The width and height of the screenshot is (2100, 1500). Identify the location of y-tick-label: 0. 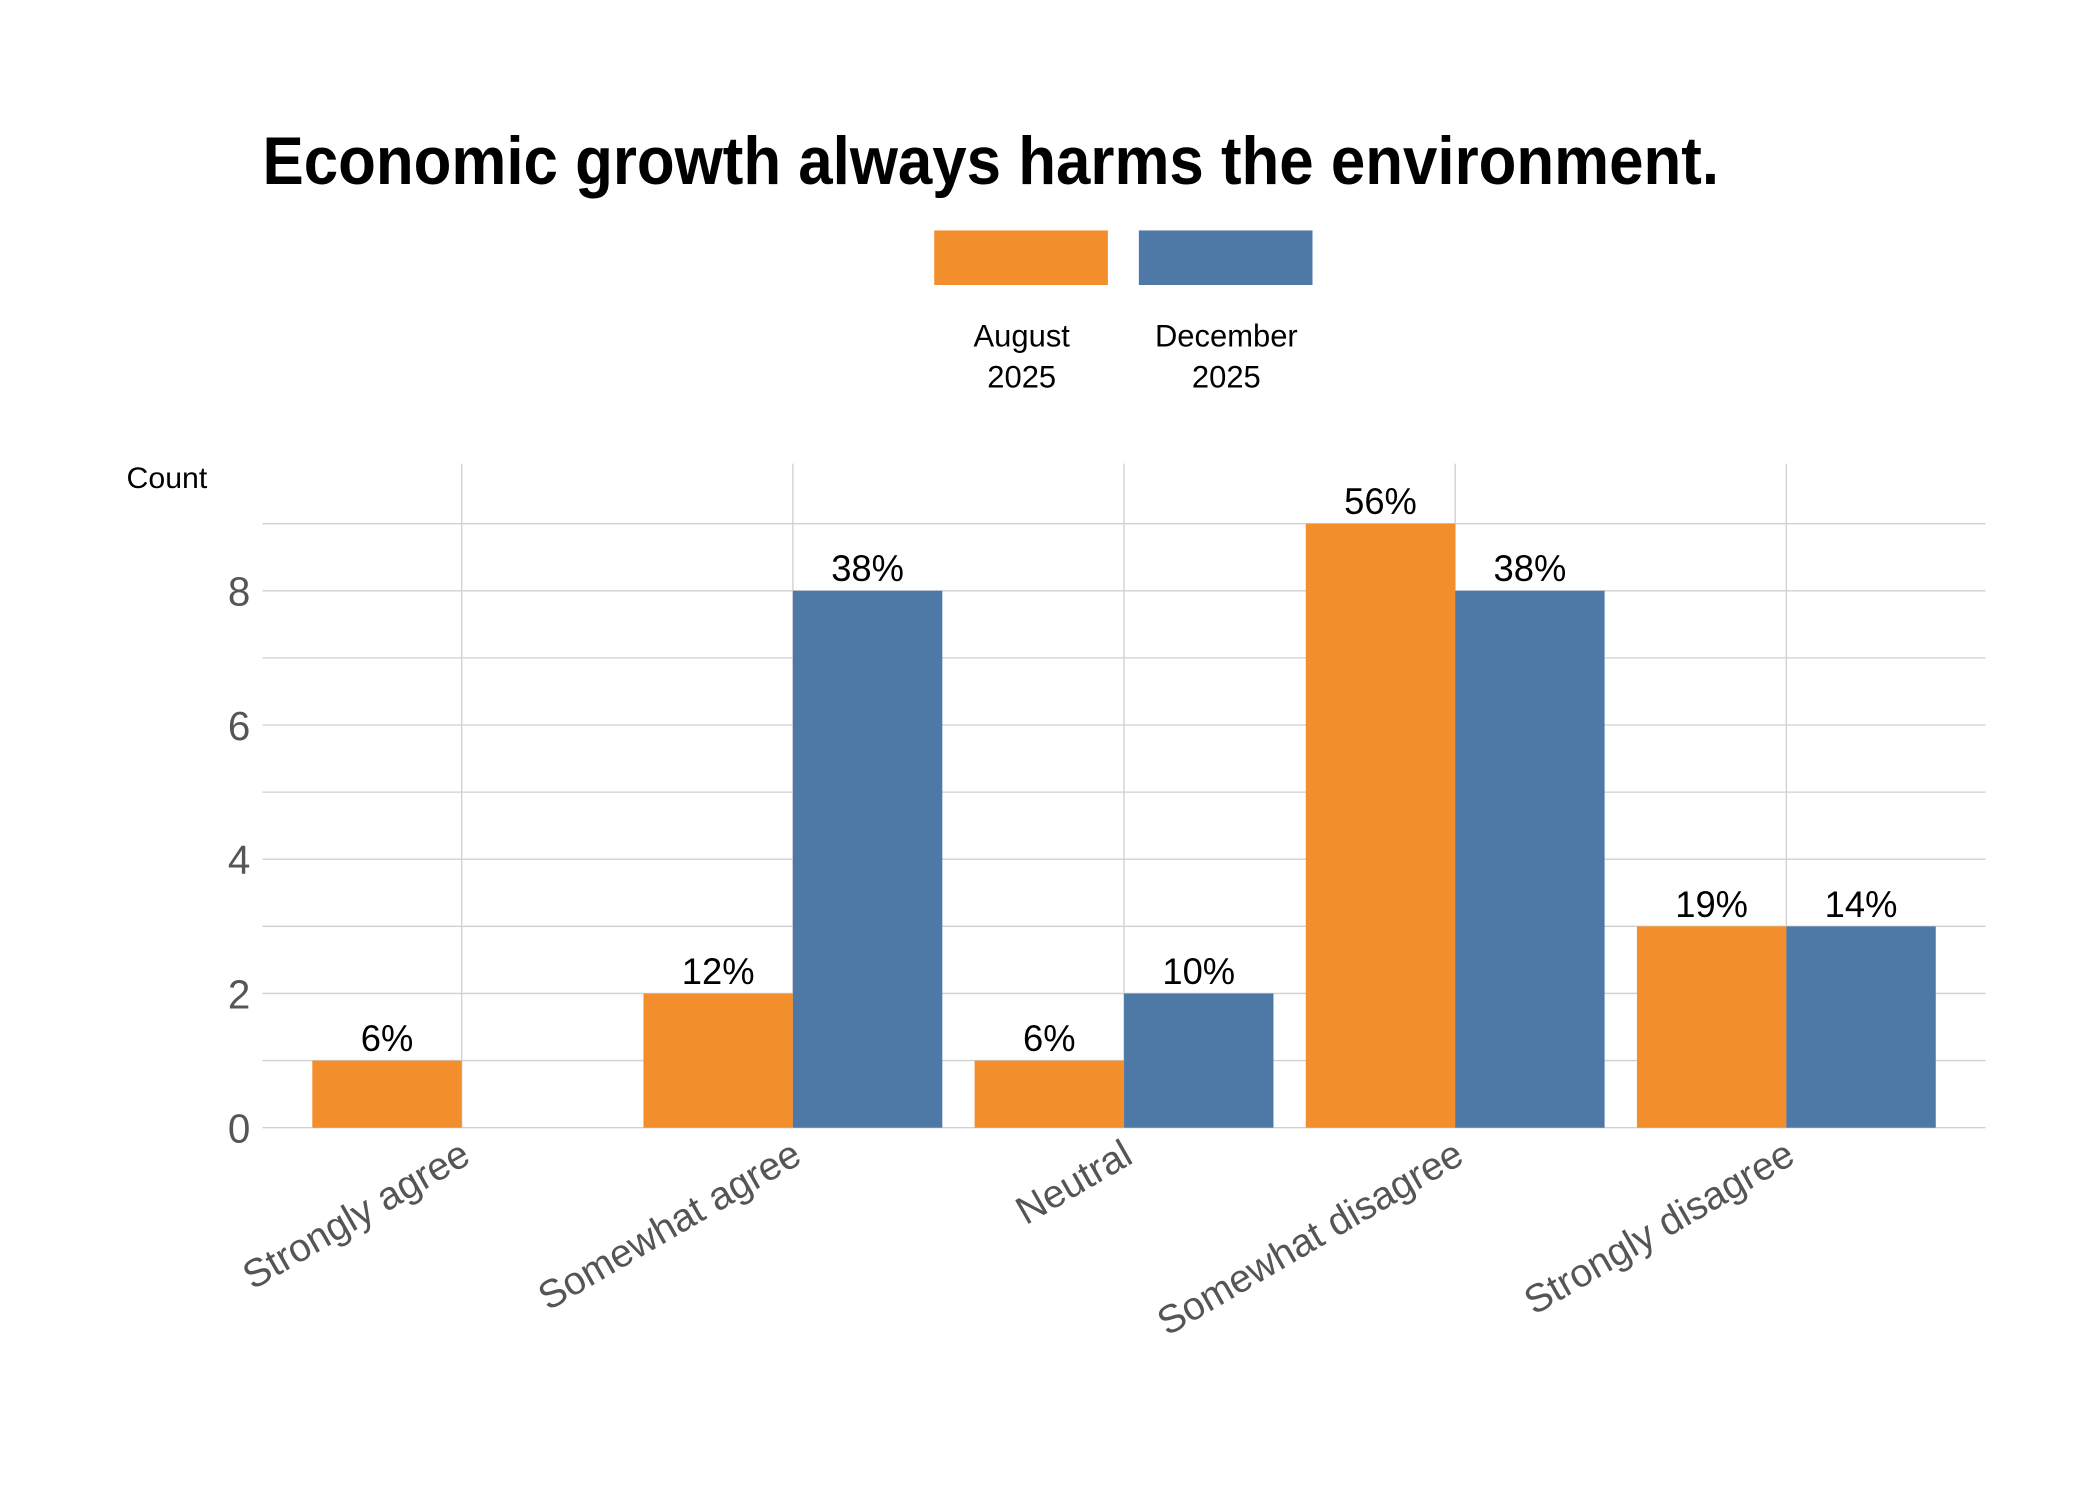
(239, 1128).